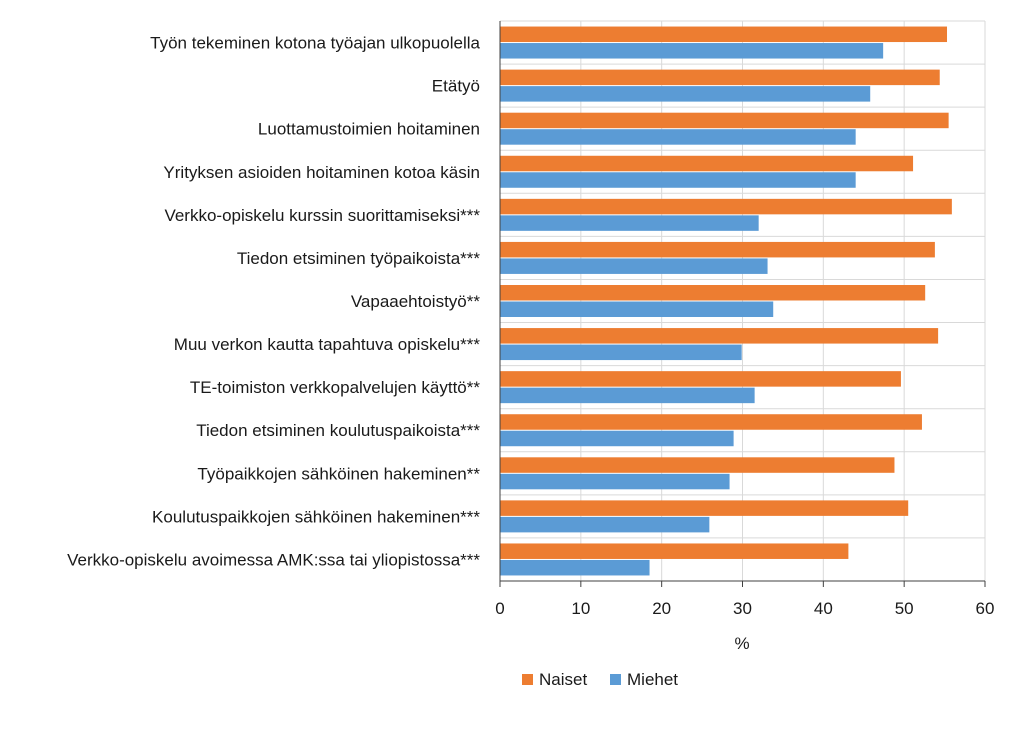 Image resolution: width=1019 pixels, height=731 pixels. What do you see at coordinates (369, 129) in the screenshot?
I see `category-label: Luottamustoimien hoitaminen` at bounding box center [369, 129].